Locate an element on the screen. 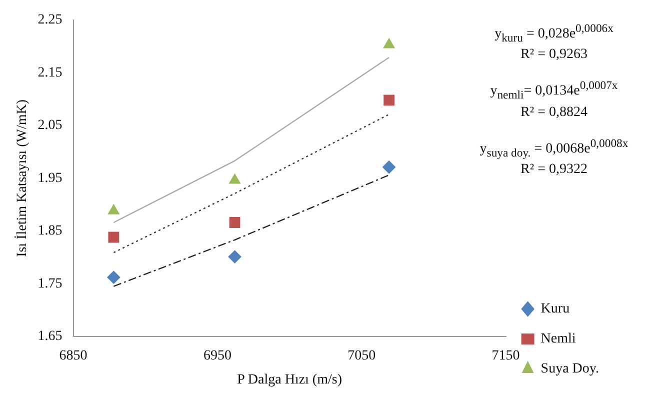 This screenshot has height=402, width=653. y-tick-label: 2.25 is located at coordinates (50, 20).